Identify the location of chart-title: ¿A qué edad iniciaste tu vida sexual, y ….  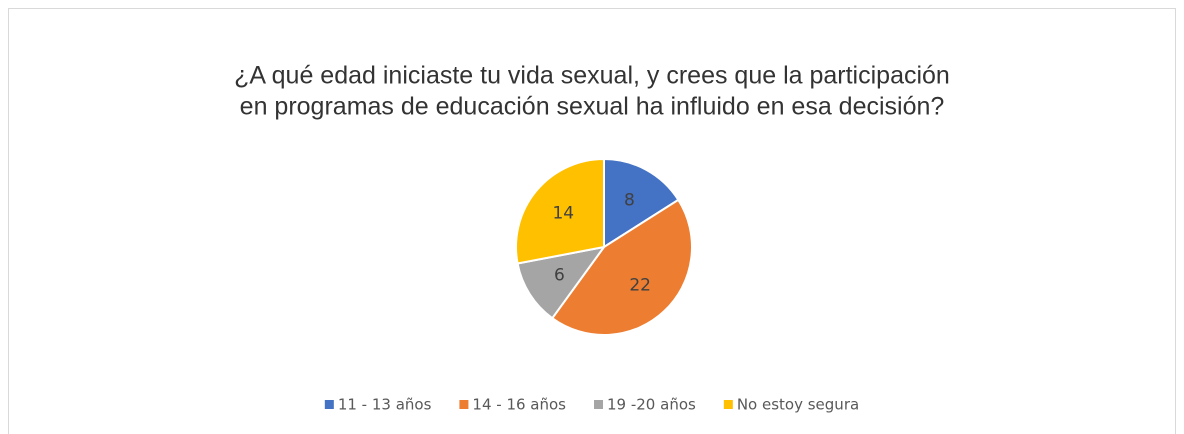
(592, 76).